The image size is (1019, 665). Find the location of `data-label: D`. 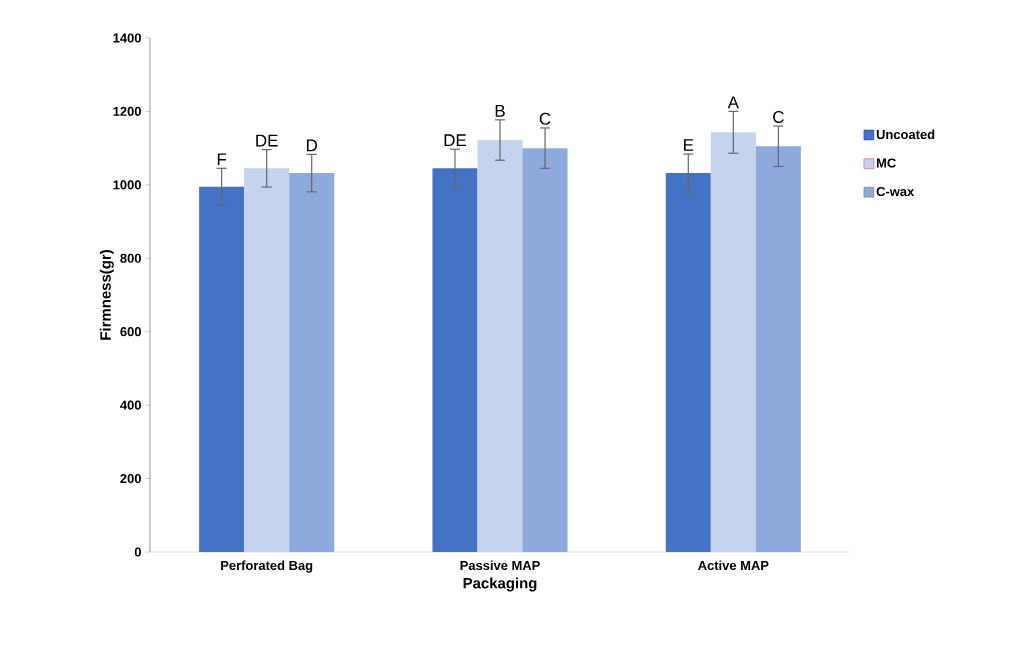

data-label: D is located at coordinates (312, 145).